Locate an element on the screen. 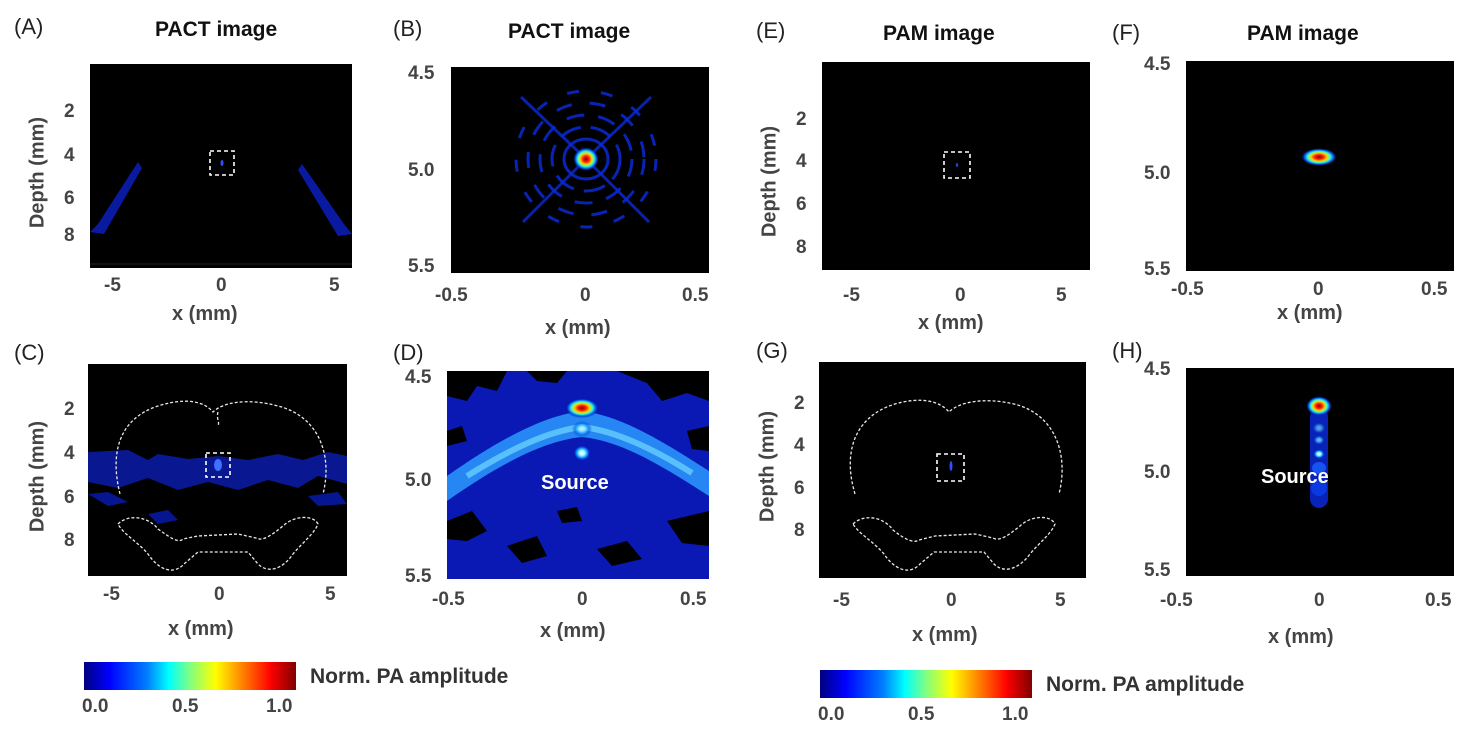  b-xtick-0: 0 is located at coordinates (585, 295).